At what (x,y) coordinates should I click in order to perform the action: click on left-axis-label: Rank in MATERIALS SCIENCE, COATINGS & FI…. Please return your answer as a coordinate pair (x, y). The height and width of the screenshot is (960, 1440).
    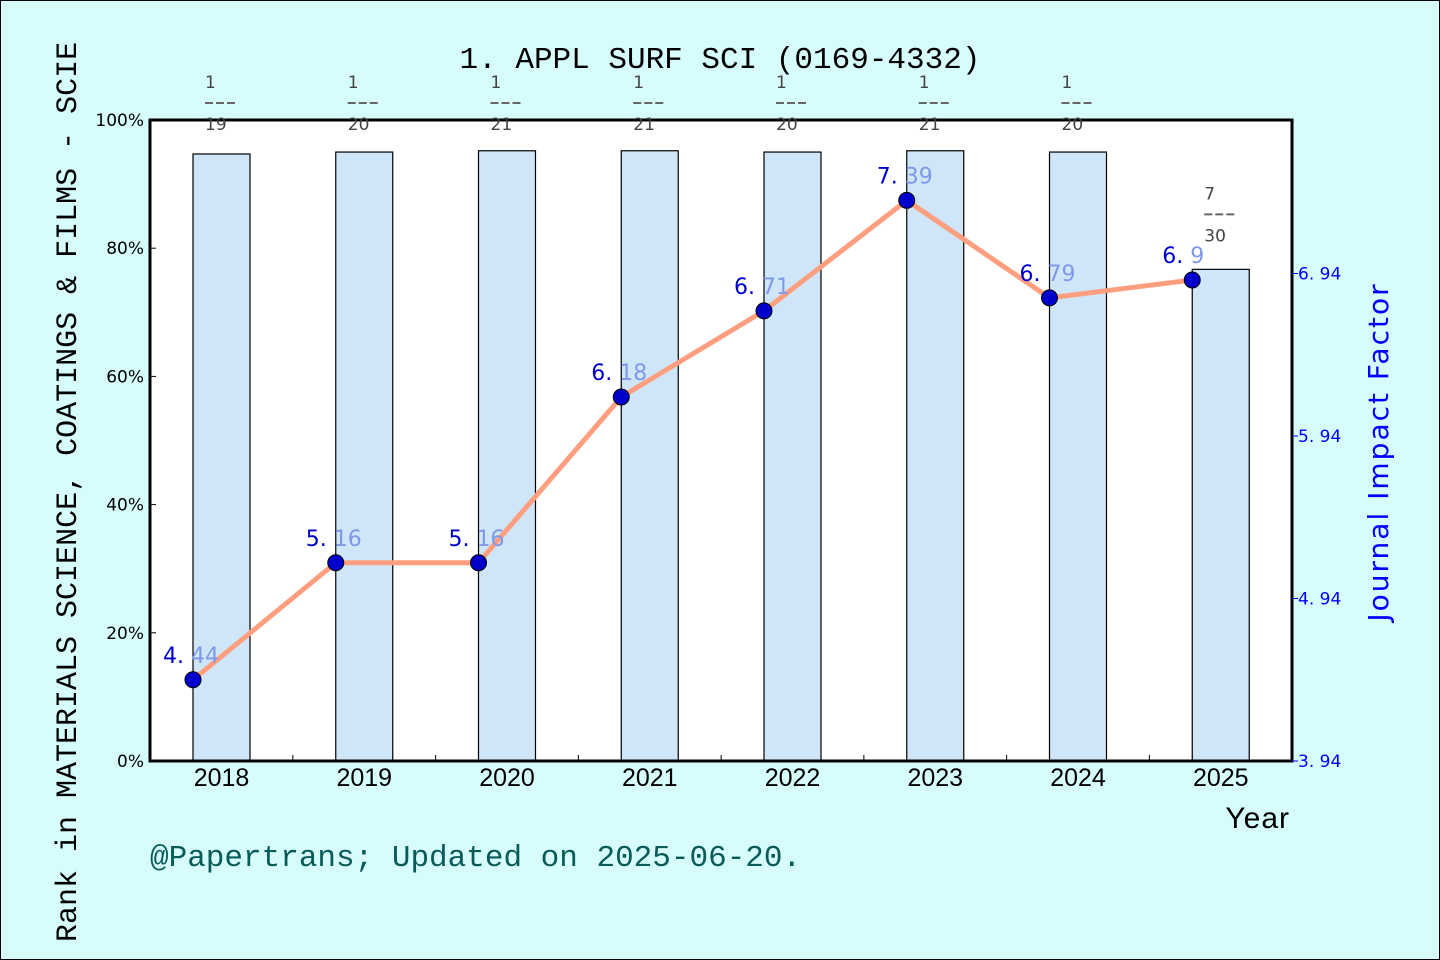
    Looking at the image, I should click on (69, 492).